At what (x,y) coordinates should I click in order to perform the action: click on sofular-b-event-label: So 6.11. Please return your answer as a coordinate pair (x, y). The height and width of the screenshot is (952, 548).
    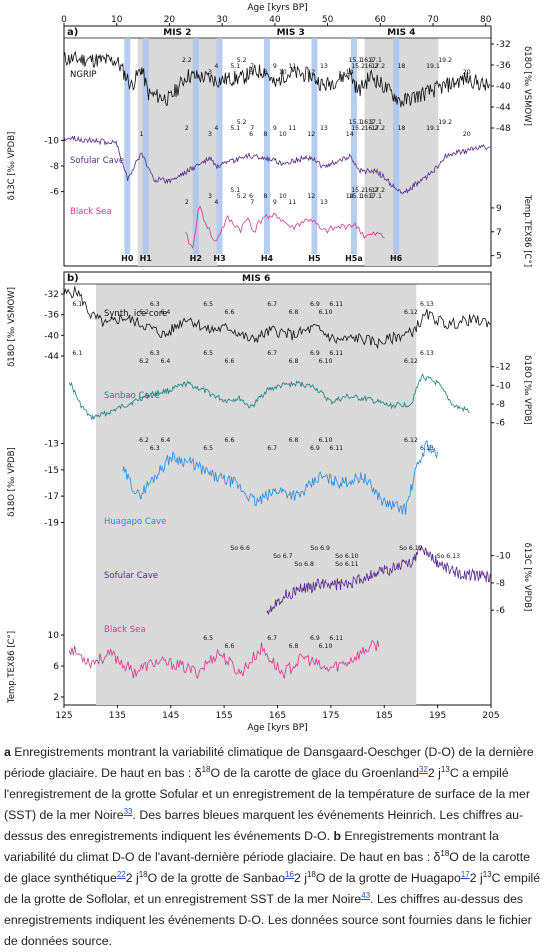
    Looking at the image, I should click on (347, 564).